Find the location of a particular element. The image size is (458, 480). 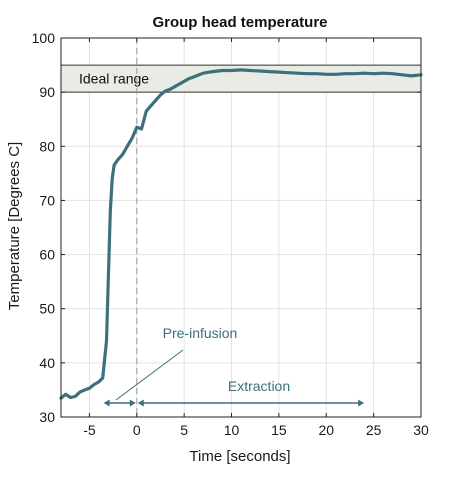

y-tick-label: 60 is located at coordinates (47, 255).